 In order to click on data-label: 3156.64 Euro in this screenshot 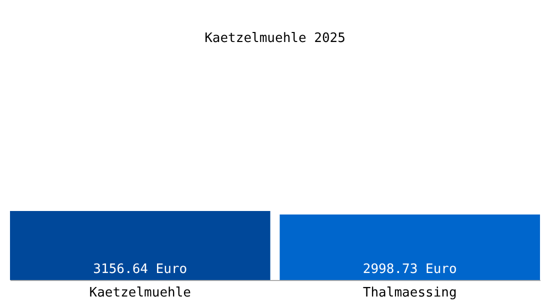, I will do `click(140, 269)`.